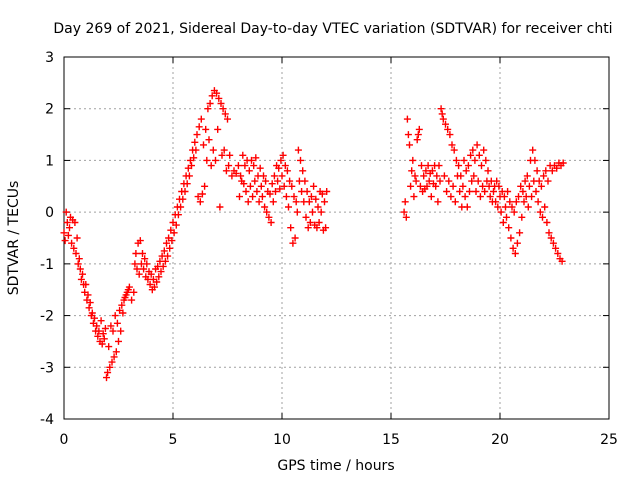 This screenshot has height=480, width=640. I want to click on y-axis-title: SDTVAR / TECUs, so click(14, 238).